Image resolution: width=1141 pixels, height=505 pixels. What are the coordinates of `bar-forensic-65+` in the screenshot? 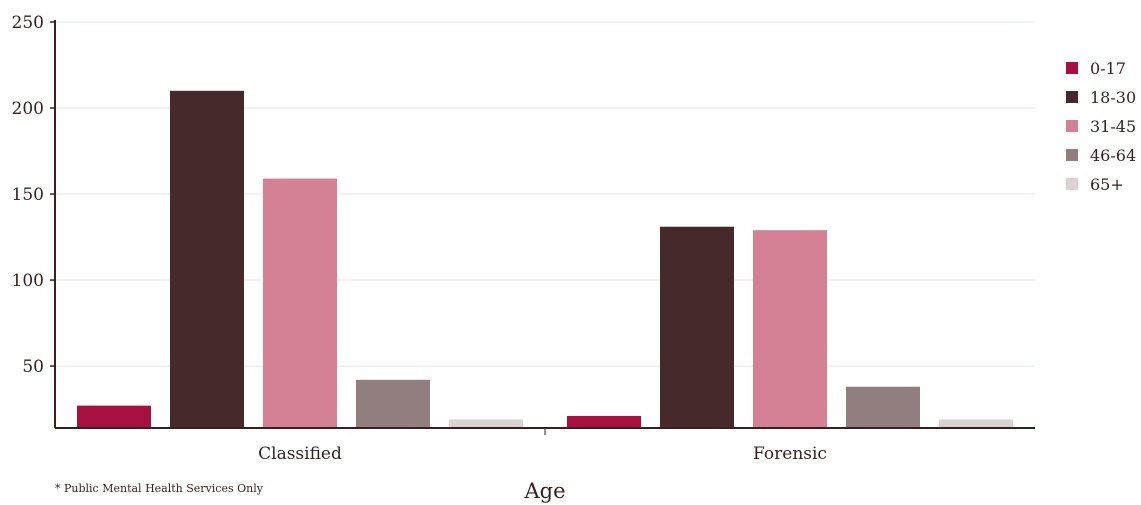 It's located at (976, 423).